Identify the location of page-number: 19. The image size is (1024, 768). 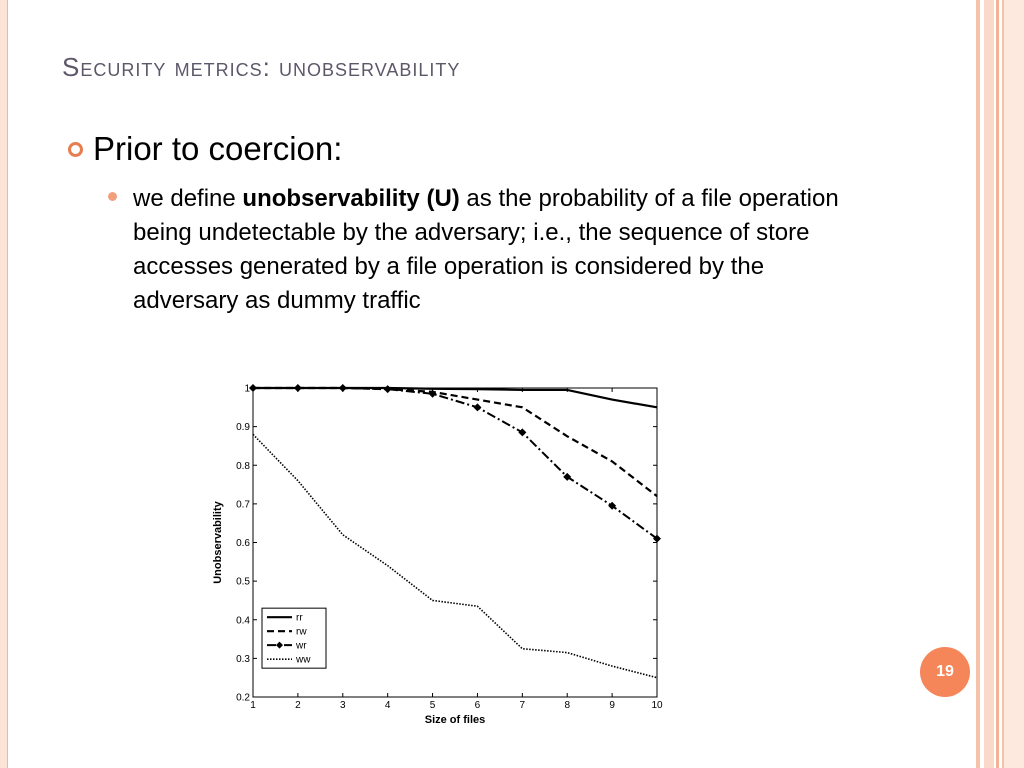
(945, 671).